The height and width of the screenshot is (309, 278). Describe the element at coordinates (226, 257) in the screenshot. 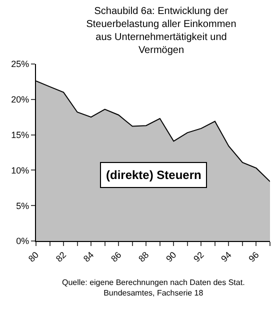

I see `x-tick-label: 94` at that location.